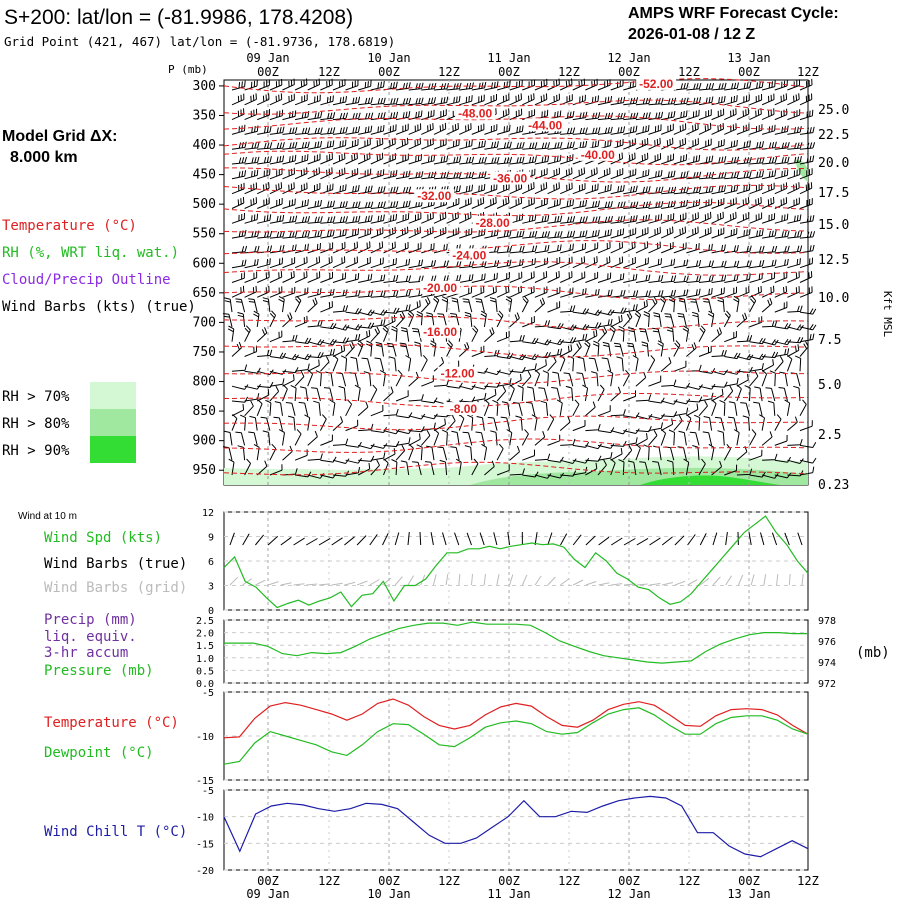 This screenshot has height=900, width=900. Describe the element at coordinates (205, 844) in the screenshot. I see `panel-y-tick-label: -15` at that location.